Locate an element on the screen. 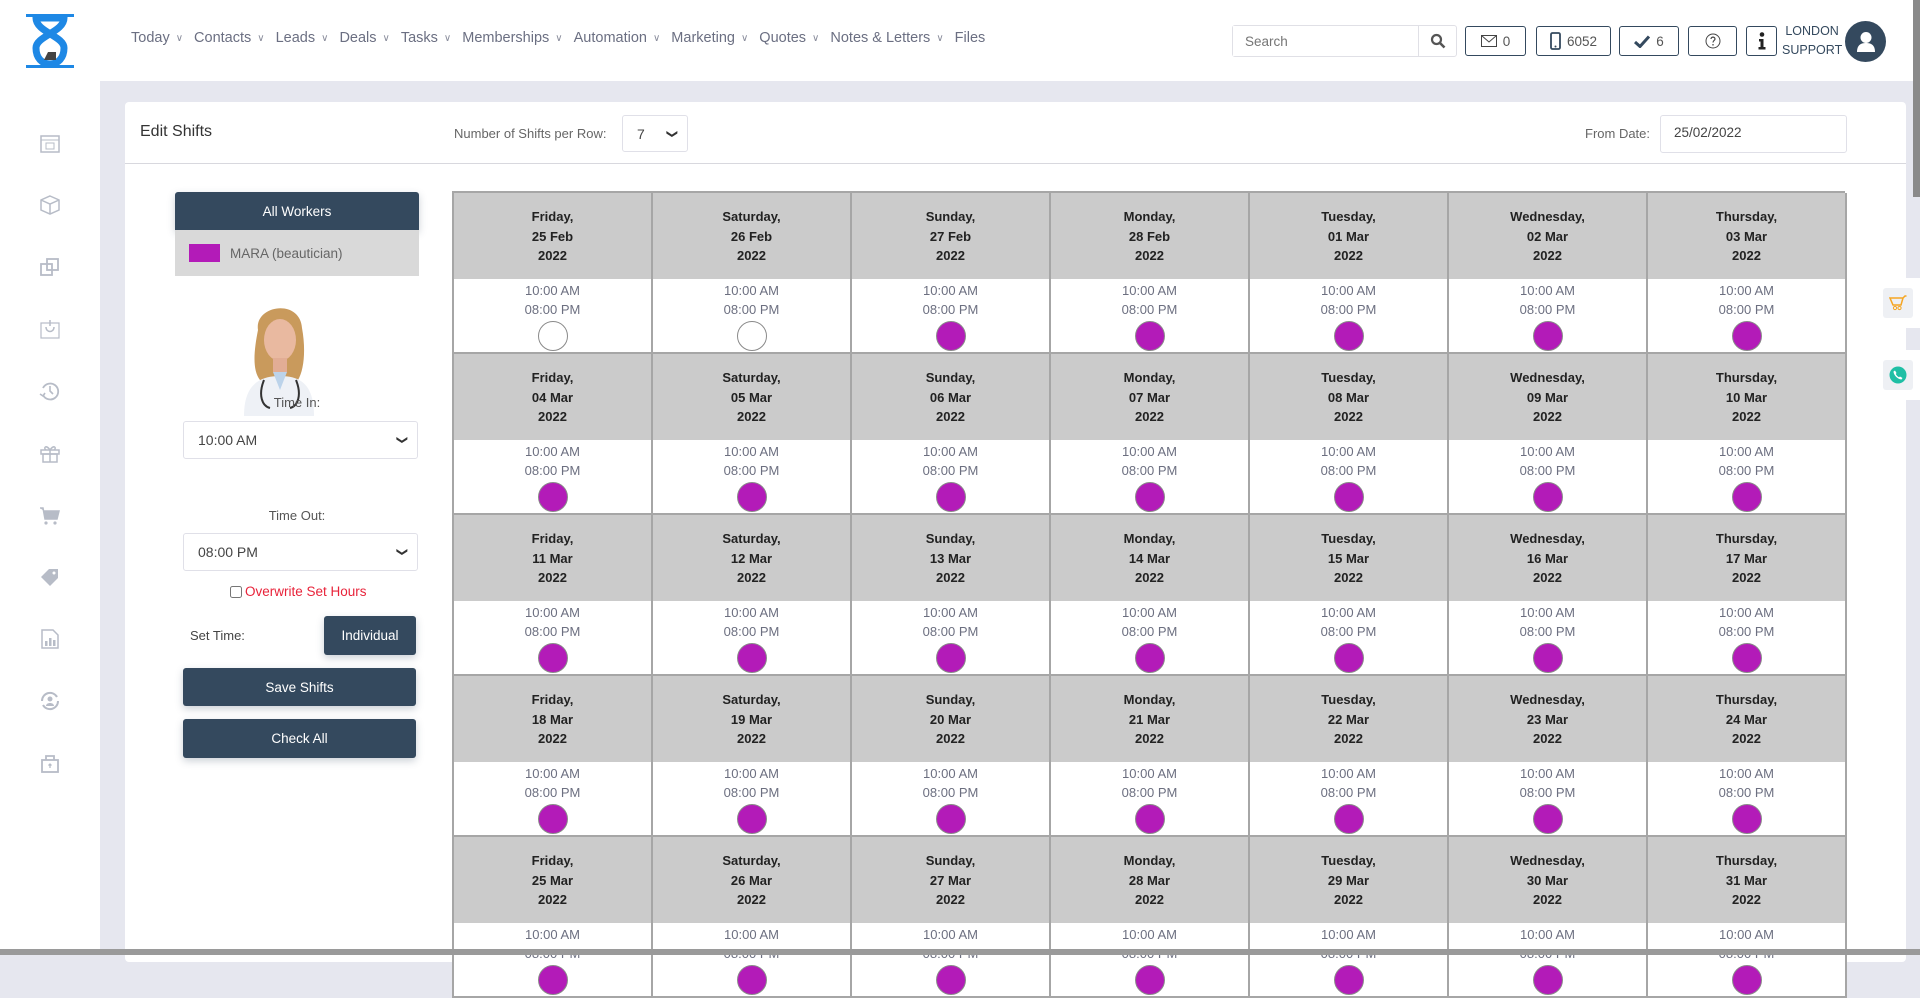 The width and height of the screenshot is (1920, 998). nav-item-leads: Leads ∨ is located at coordinates (302, 38).